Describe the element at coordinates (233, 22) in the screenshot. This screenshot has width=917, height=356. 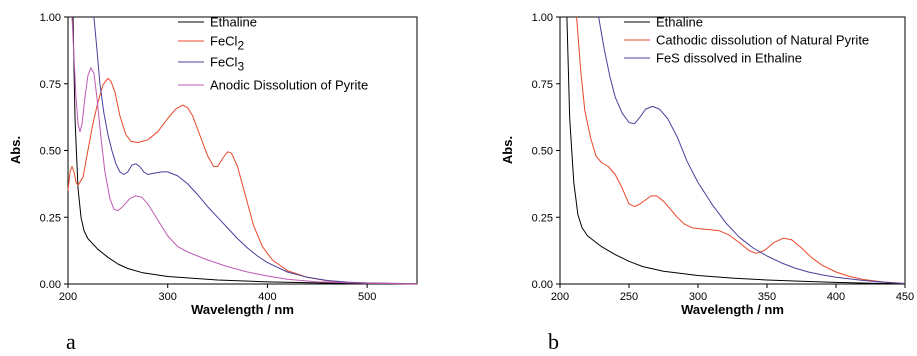
I see `legend-entry-ethaline-a: Ethaline` at that location.